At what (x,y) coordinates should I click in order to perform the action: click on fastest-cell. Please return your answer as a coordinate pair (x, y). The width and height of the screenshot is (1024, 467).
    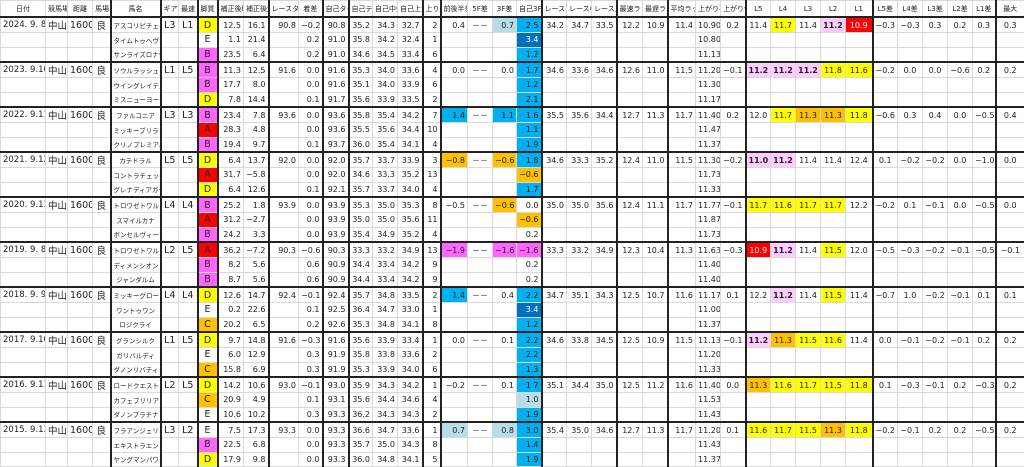
    Looking at the image, I should click on (188, 175).